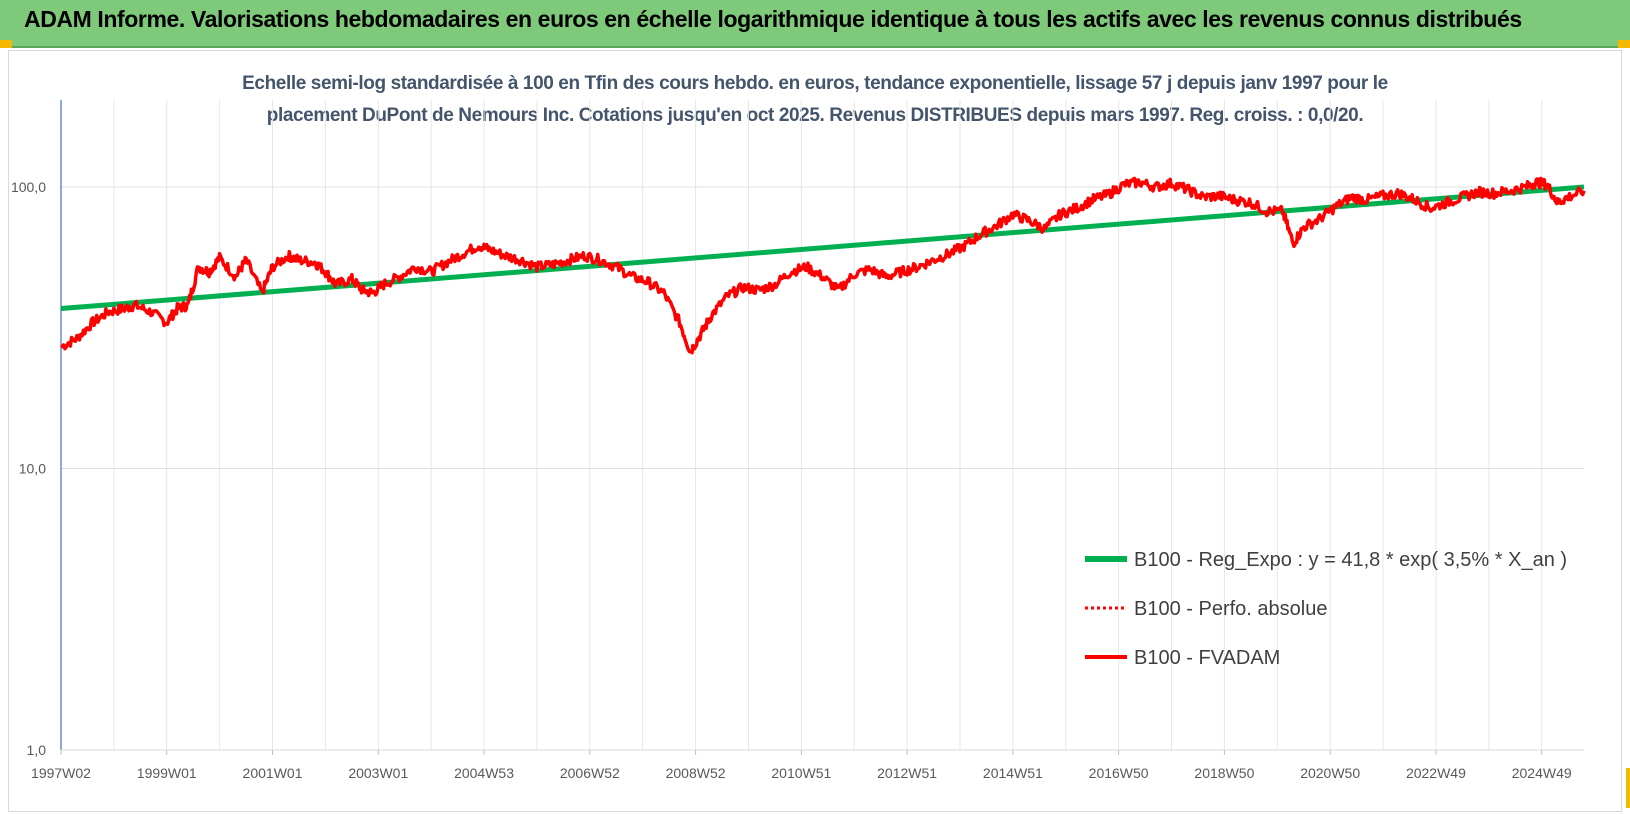  What do you see at coordinates (1230, 609) in the screenshot?
I see `legend-label-perfo-absolue: B100 - Perfo. absolue` at bounding box center [1230, 609].